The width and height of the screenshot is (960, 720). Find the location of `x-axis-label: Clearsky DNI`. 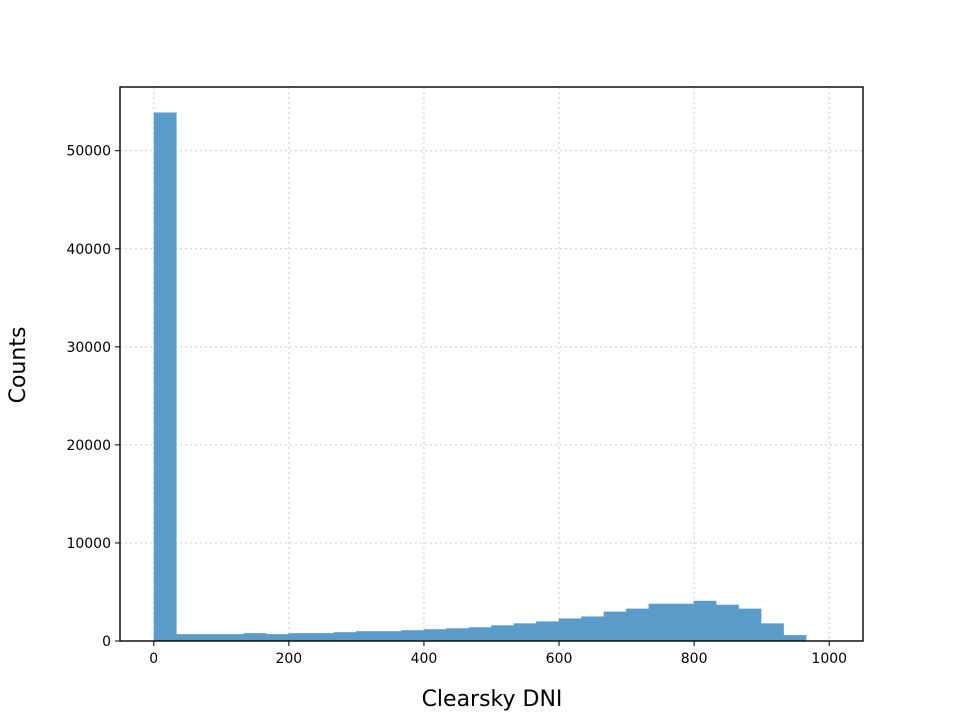

x-axis-label: Clearsky DNI is located at coordinates (492, 699).